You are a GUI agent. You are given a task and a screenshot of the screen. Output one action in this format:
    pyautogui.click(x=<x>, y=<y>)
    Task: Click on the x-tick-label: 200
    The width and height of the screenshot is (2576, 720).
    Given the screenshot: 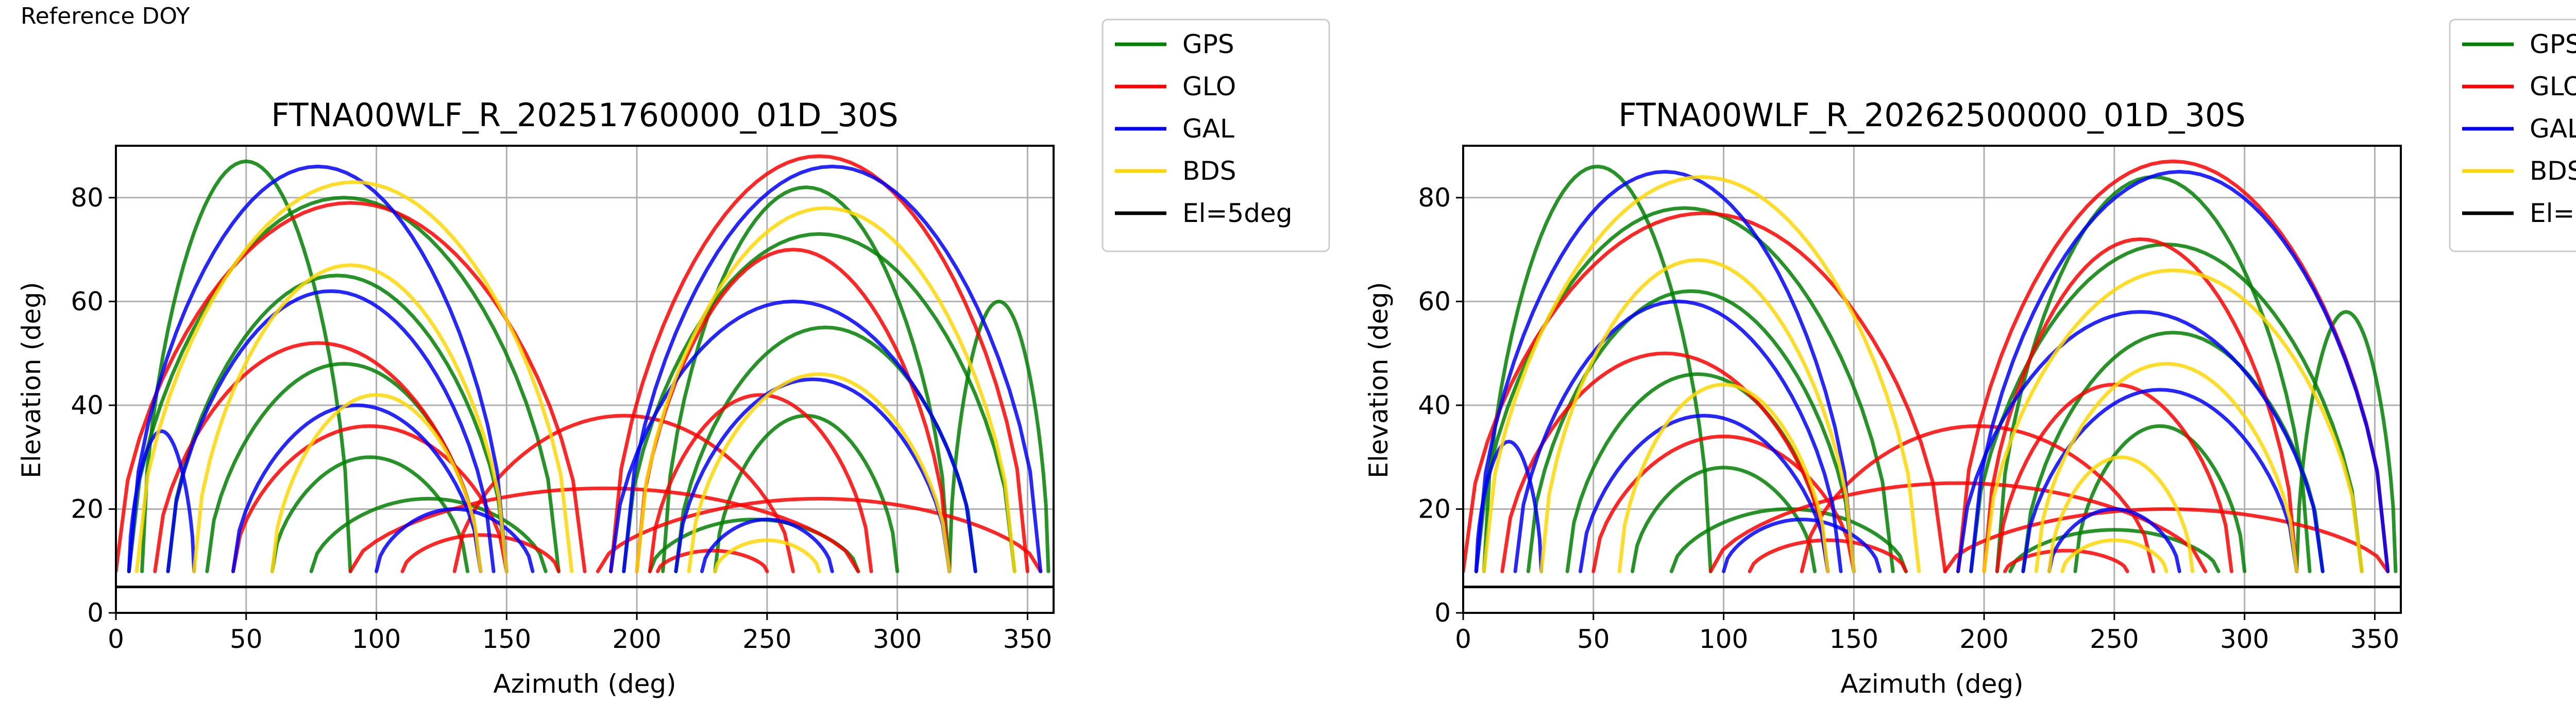 What is the action you would take?
    pyautogui.click(x=1983, y=639)
    